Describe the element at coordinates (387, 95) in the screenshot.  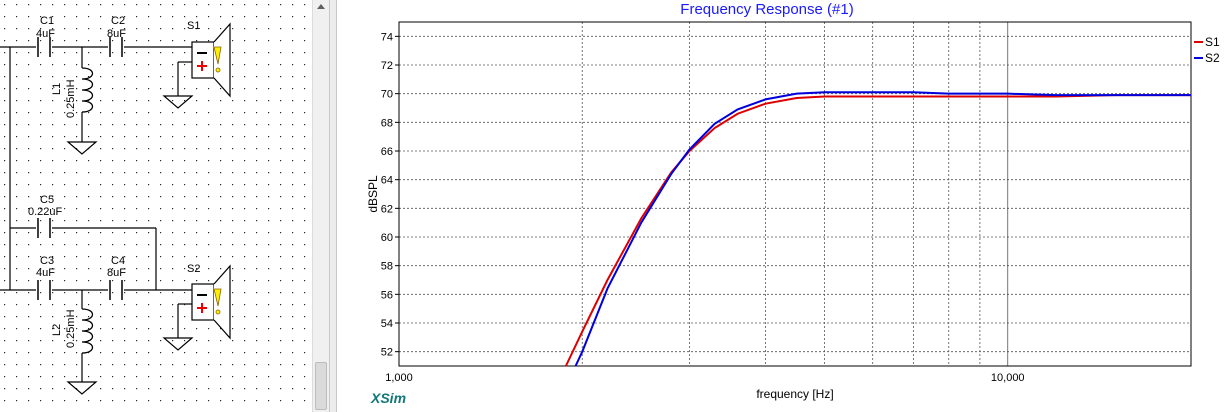
I see `y-tick-label: 70` at that location.